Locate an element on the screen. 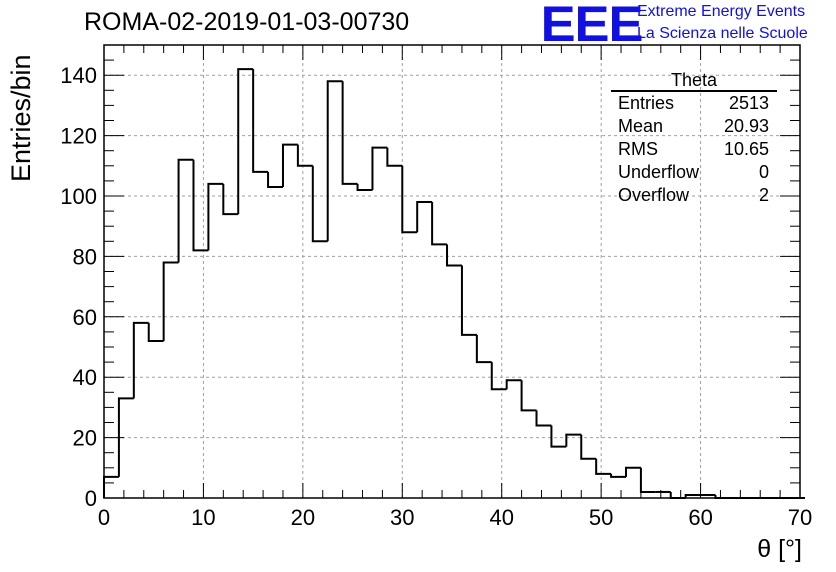 The height and width of the screenshot is (572, 836). stats-value: 20.93 is located at coordinates (746, 126).